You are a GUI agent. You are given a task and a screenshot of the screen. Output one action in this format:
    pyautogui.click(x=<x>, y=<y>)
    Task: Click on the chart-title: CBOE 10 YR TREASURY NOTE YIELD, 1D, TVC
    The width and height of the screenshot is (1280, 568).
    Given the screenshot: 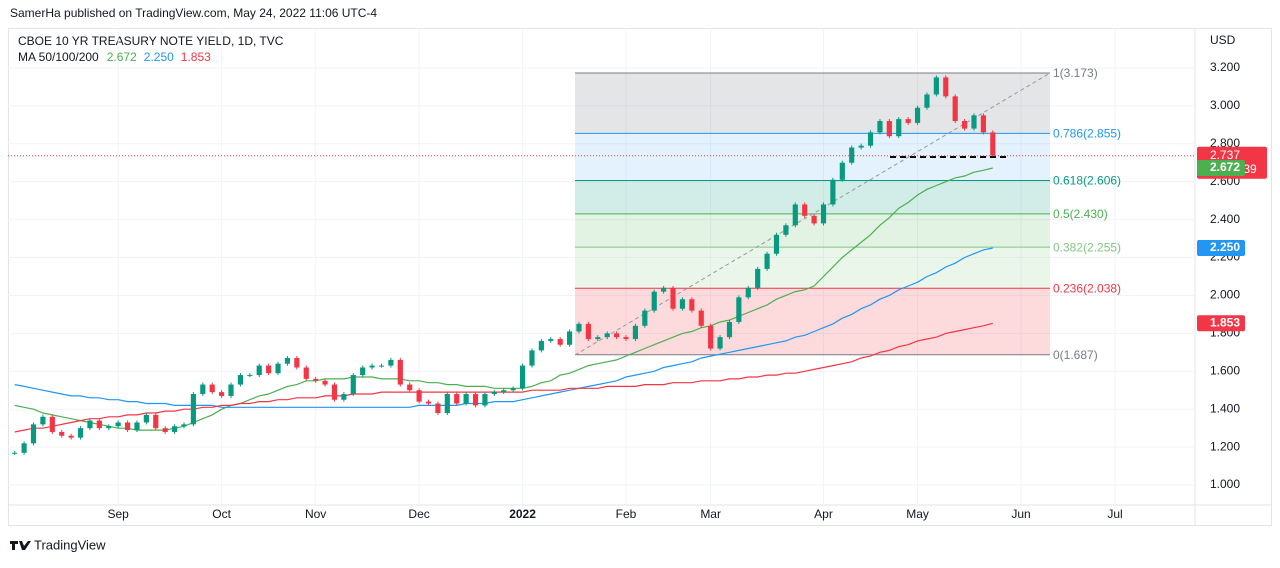 What is the action you would take?
    pyautogui.click(x=151, y=41)
    